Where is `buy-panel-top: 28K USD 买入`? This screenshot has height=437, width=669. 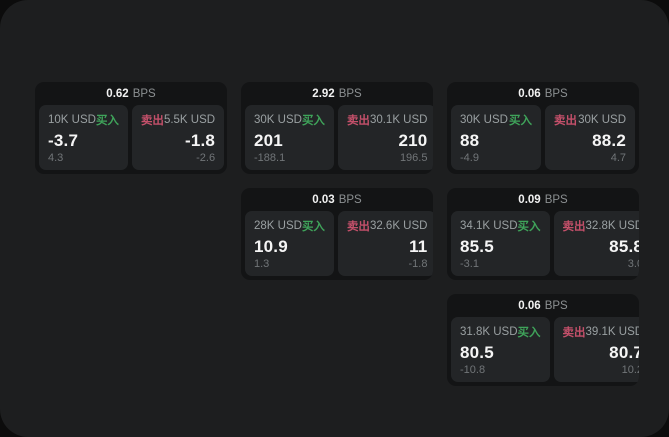 buy-panel-top: 28K USD 买入 is located at coordinates (289, 226).